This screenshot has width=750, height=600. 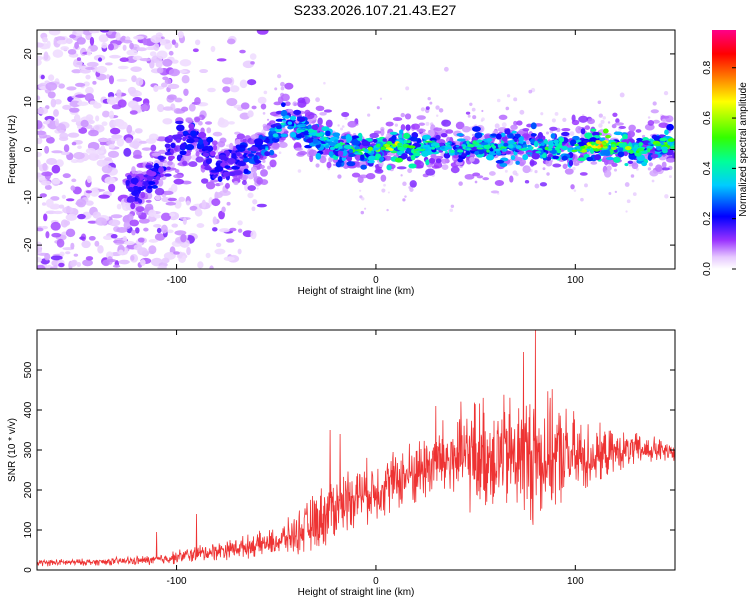 What do you see at coordinates (707, 269) in the screenshot?
I see `colorbar-tick-label: 0.0` at bounding box center [707, 269].